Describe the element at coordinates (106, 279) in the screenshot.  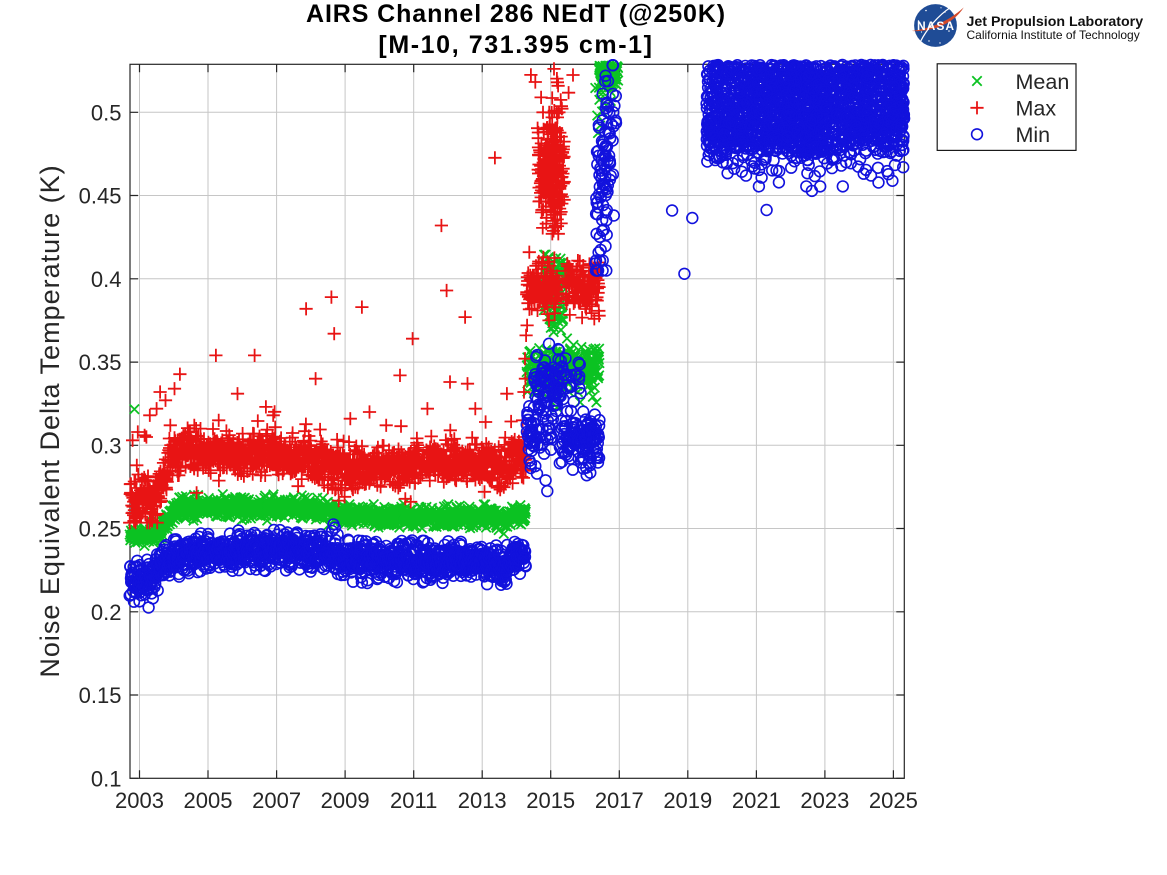
I see `svg-text: 0.4` at that location.